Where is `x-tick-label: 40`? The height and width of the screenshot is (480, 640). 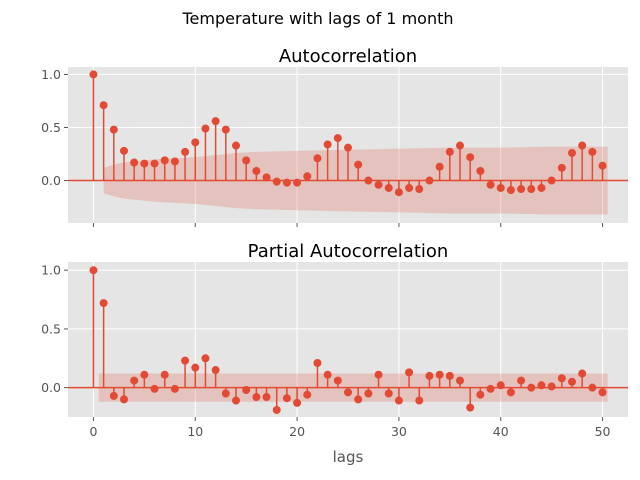
x-tick-label: 40 is located at coordinates (501, 431).